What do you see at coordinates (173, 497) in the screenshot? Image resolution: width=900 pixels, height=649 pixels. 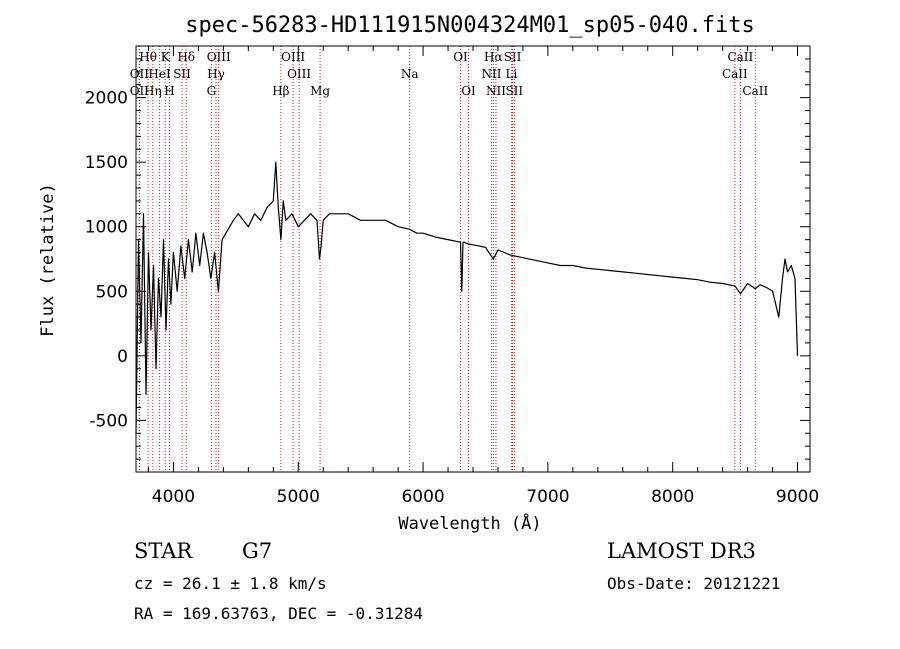 I see `x-tick-label: 4000` at bounding box center [173, 497].